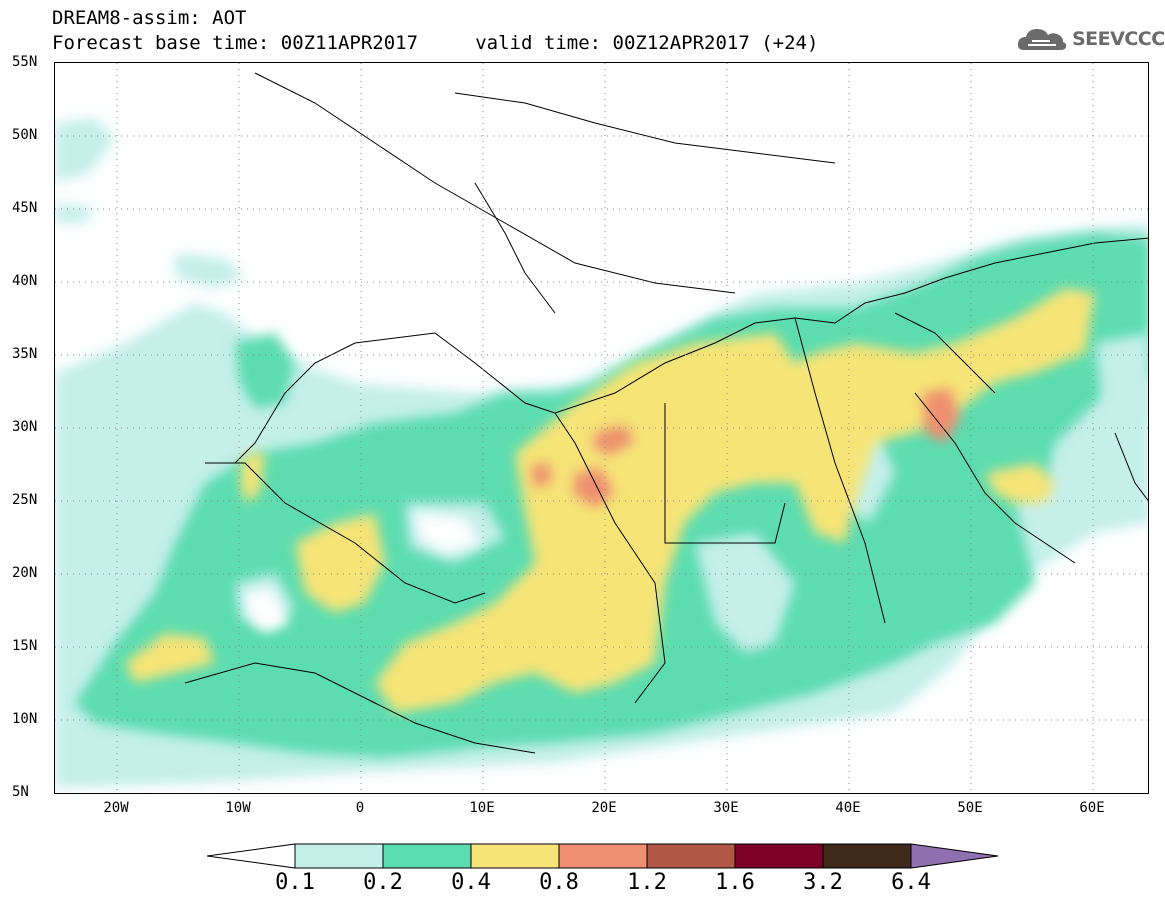  I want to click on lat-label: 55N, so click(25, 62).